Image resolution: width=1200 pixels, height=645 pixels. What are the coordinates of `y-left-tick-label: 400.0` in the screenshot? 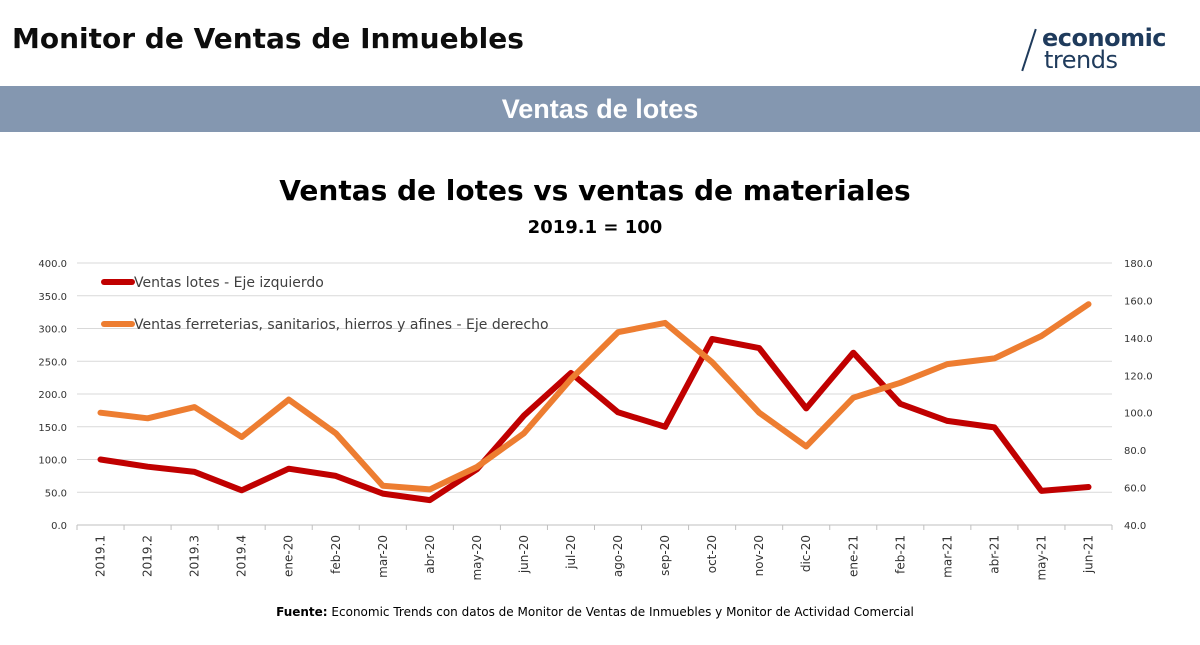 It's located at (52, 264).